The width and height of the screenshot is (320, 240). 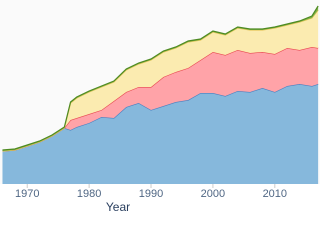 What do you see at coordinates (213, 194) in the screenshot?
I see `x-tick-label: 2000` at bounding box center [213, 194].